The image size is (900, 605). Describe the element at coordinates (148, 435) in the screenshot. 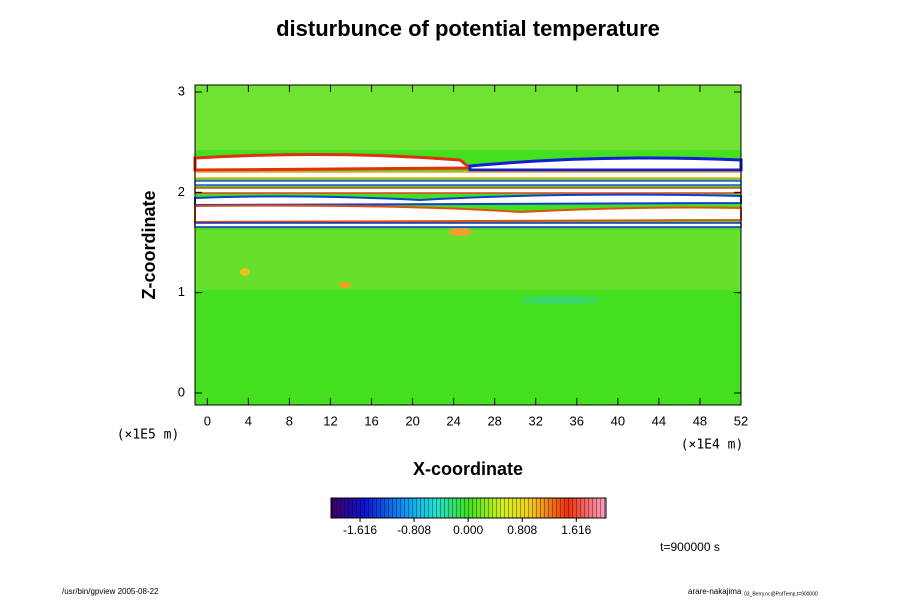

I see `y-unit: (×1E5 m)` at that location.